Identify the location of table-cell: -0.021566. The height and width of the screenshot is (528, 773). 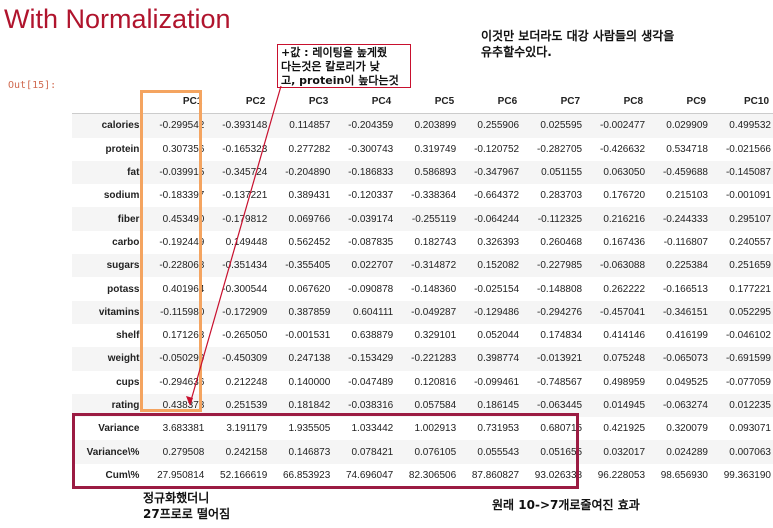
(748, 149).